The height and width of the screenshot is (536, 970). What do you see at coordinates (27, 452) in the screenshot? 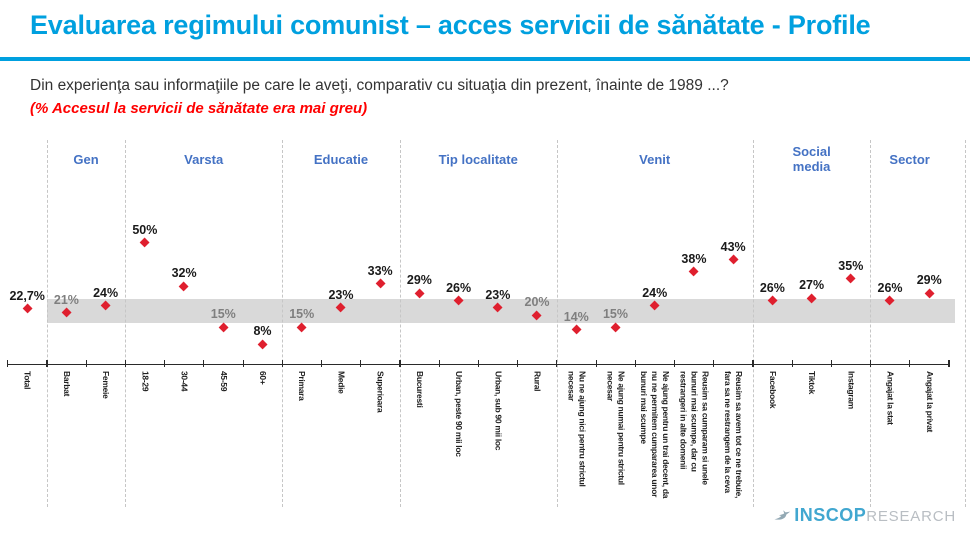
I see `category-label: Total` at bounding box center [27, 452].